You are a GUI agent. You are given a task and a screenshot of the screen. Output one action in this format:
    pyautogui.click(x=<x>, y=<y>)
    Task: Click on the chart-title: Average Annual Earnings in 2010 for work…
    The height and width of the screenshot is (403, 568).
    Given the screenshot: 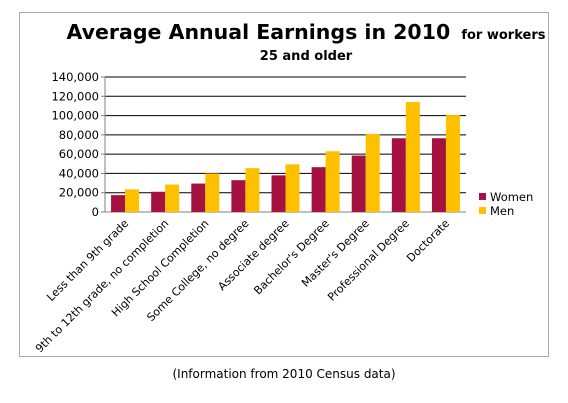 What is the action you would take?
    pyautogui.click(x=306, y=32)
    